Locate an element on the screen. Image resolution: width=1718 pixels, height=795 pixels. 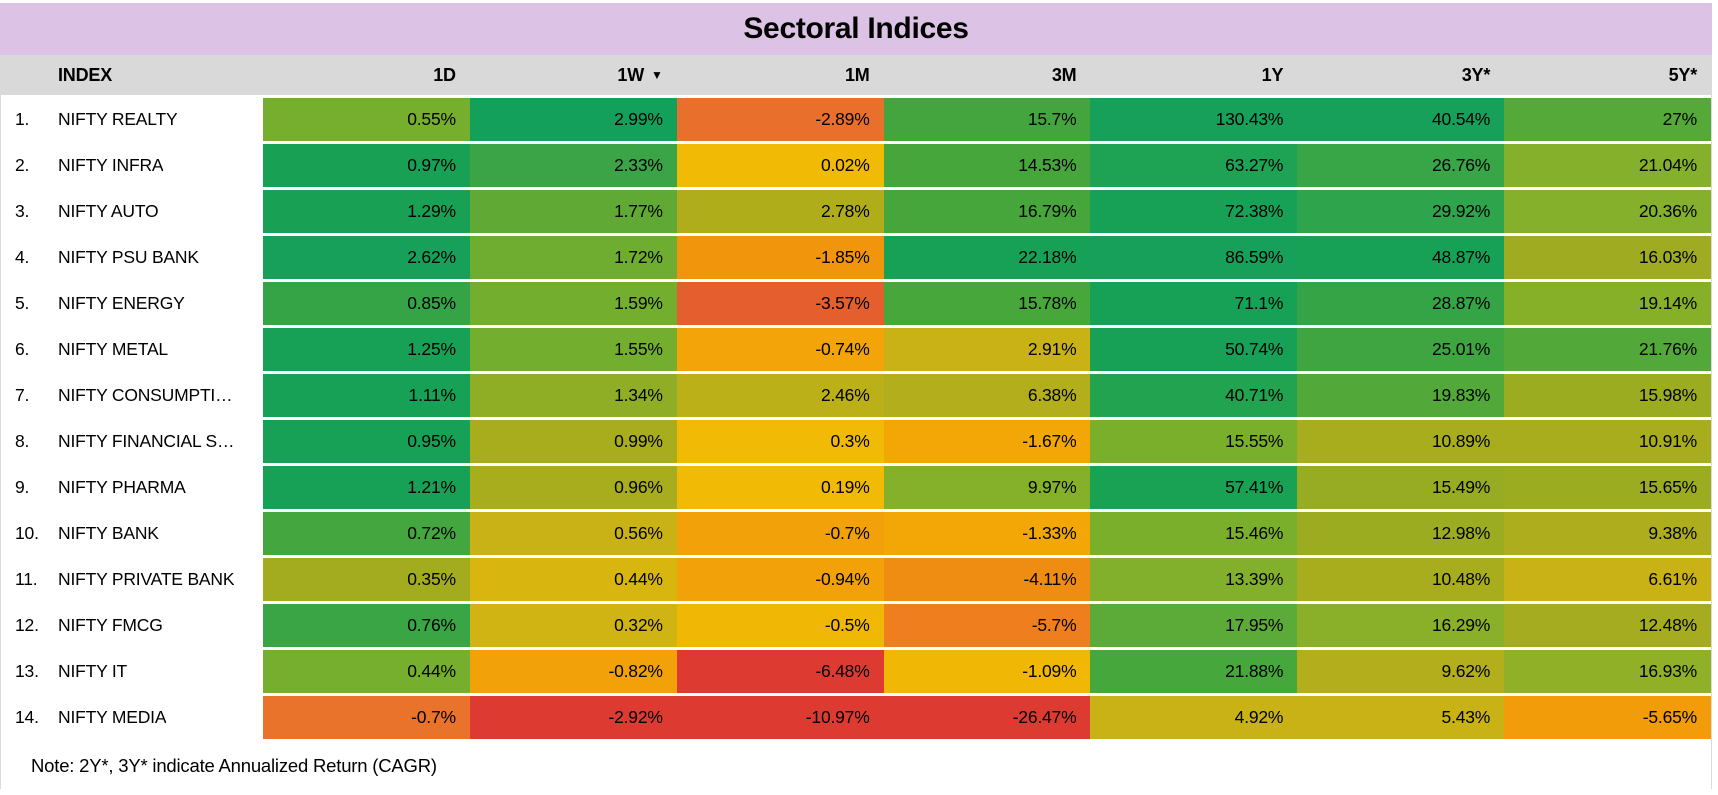
index-cell: 3. NIFTY AUTO is located at coordinates (132, 211).